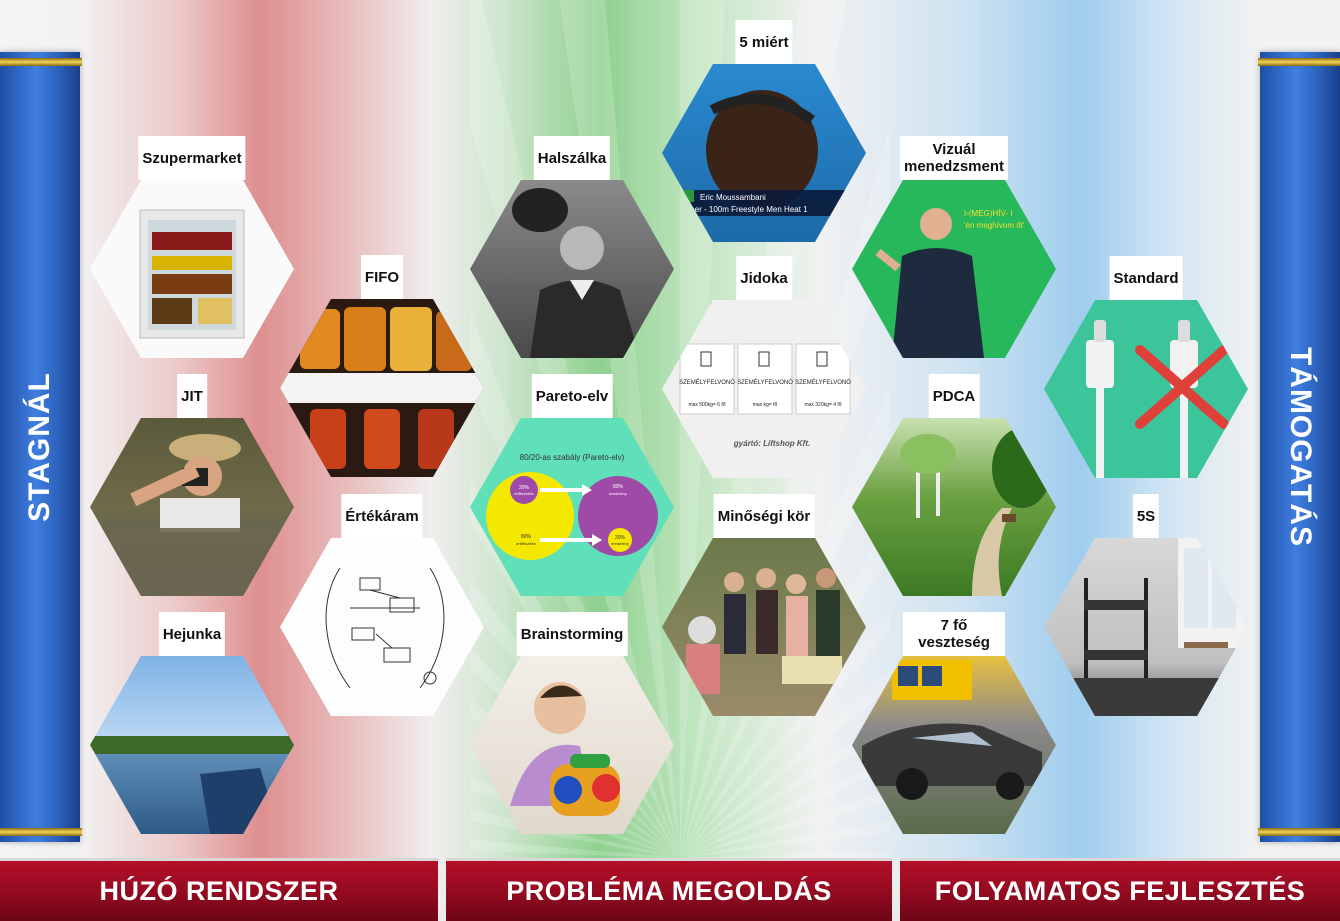 The height and width of the screenshot is (921, 1340). What do you see at coordinates (1120, 889) in the screenshot?
I see `footer-folyamatos-fejlesztes: FOLYAMATOS FEJLESZTÉS` at bounding box center [1120, 889].